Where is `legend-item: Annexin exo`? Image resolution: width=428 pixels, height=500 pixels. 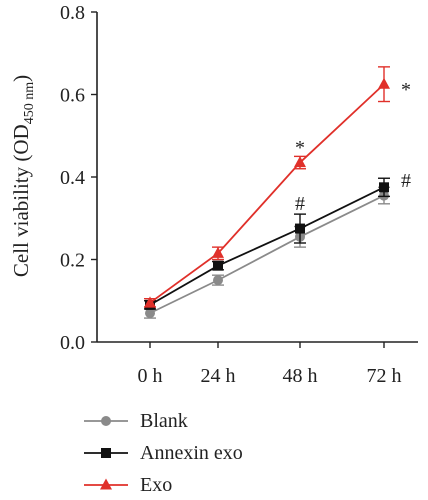 legend-item: Annexin exo is located at coordinates (163, 453).